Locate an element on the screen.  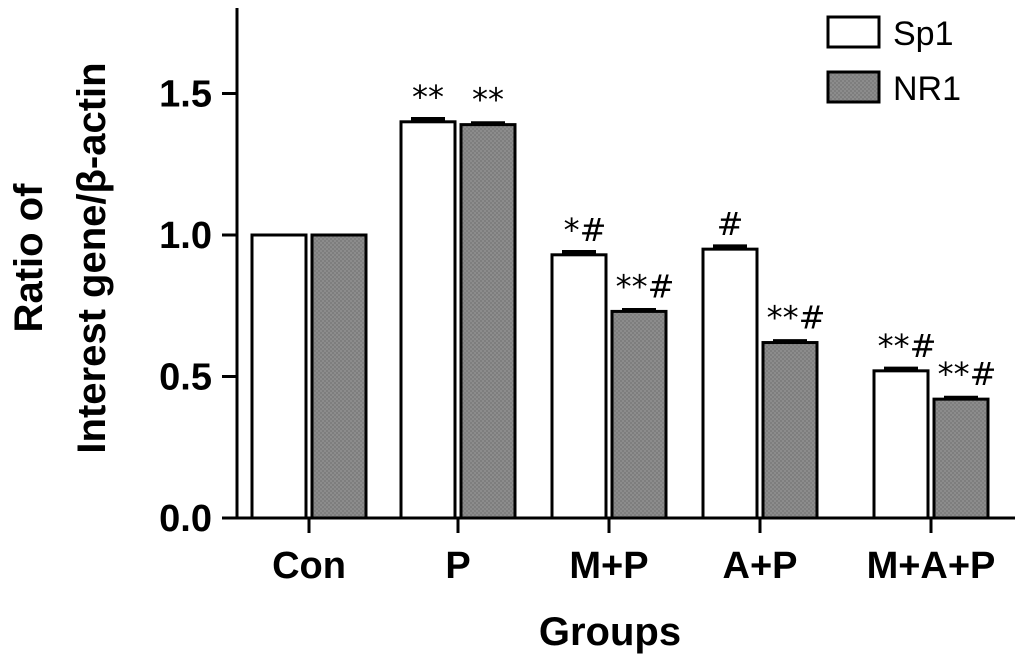
x-tick-label: M+P is located at coordinates (608, 566).